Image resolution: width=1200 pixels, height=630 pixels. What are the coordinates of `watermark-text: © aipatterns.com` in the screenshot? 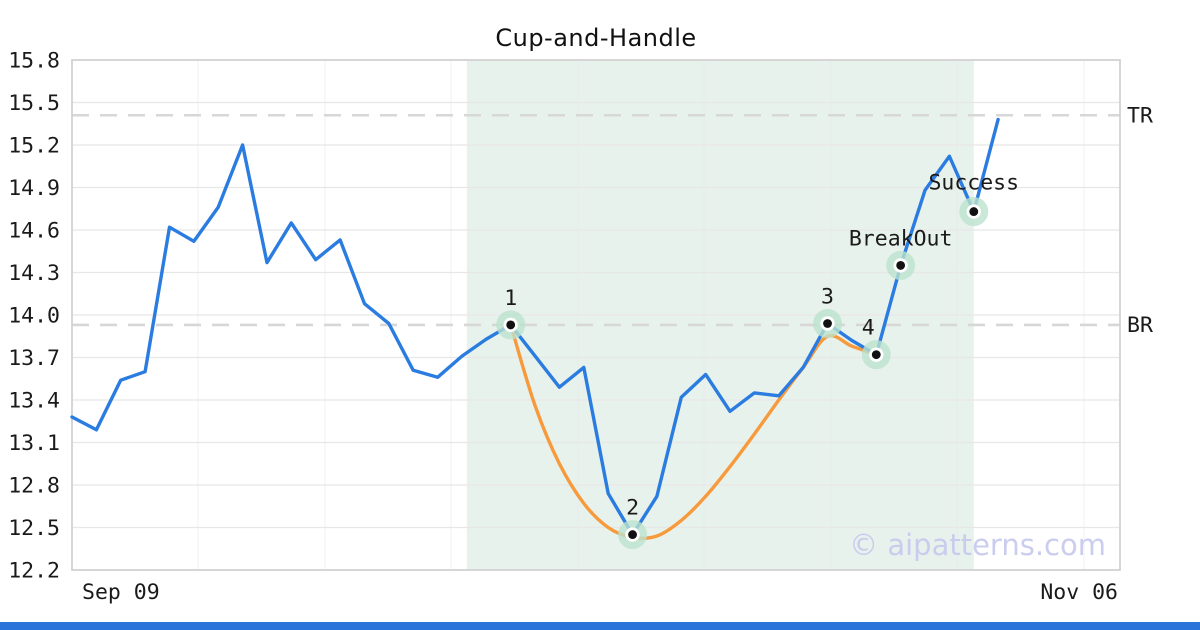 It's located at (977, 545).